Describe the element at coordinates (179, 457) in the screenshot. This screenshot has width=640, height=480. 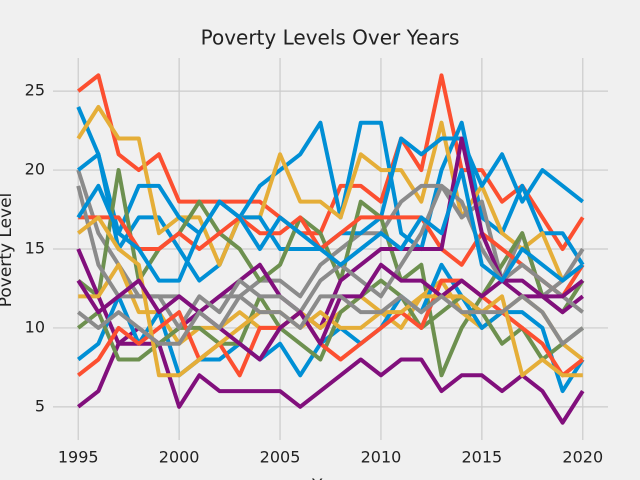
I see `x-tick-label: 2000` at that location.